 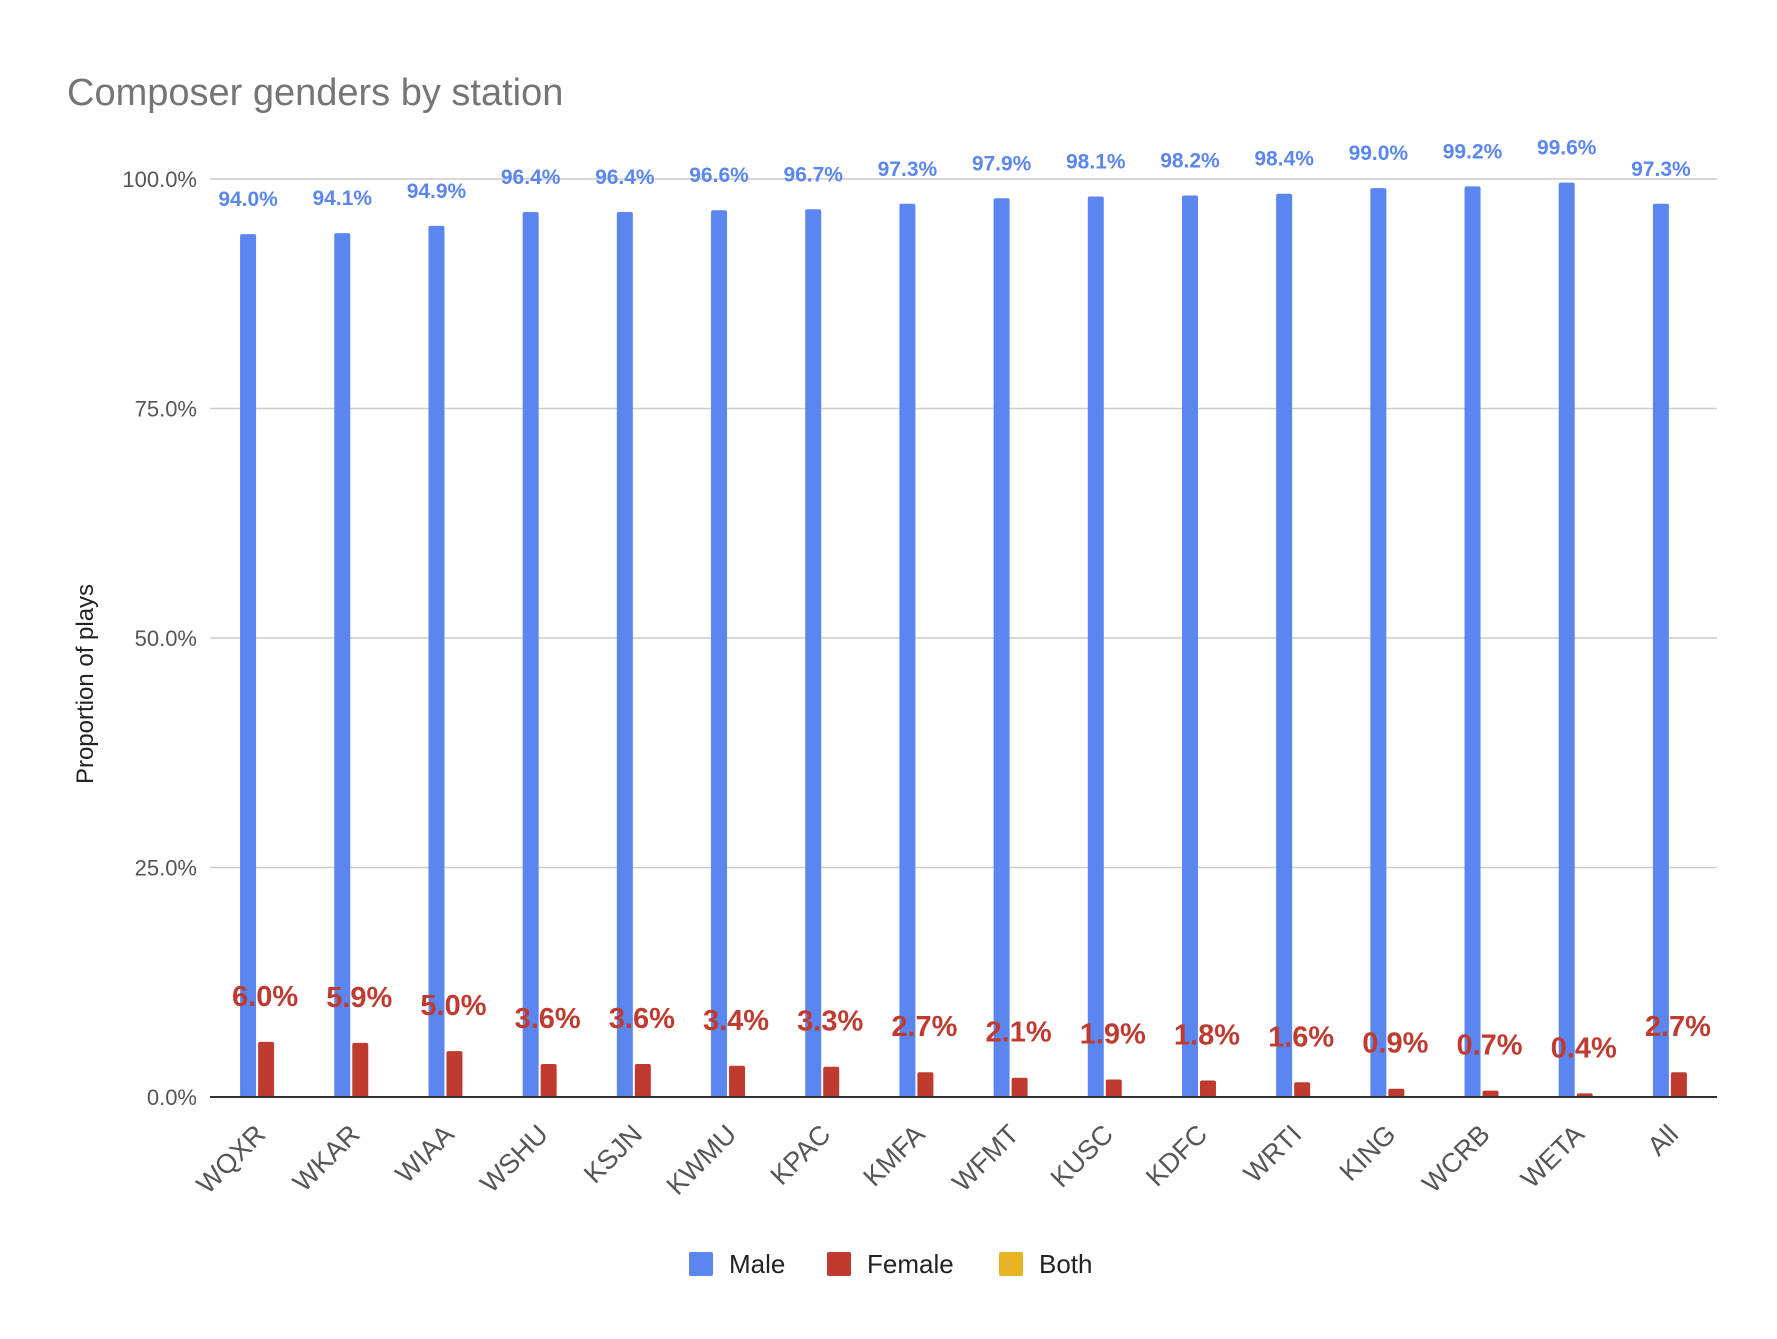 I want to click on legend-swatch-both, so click(x=1011, y=1264).